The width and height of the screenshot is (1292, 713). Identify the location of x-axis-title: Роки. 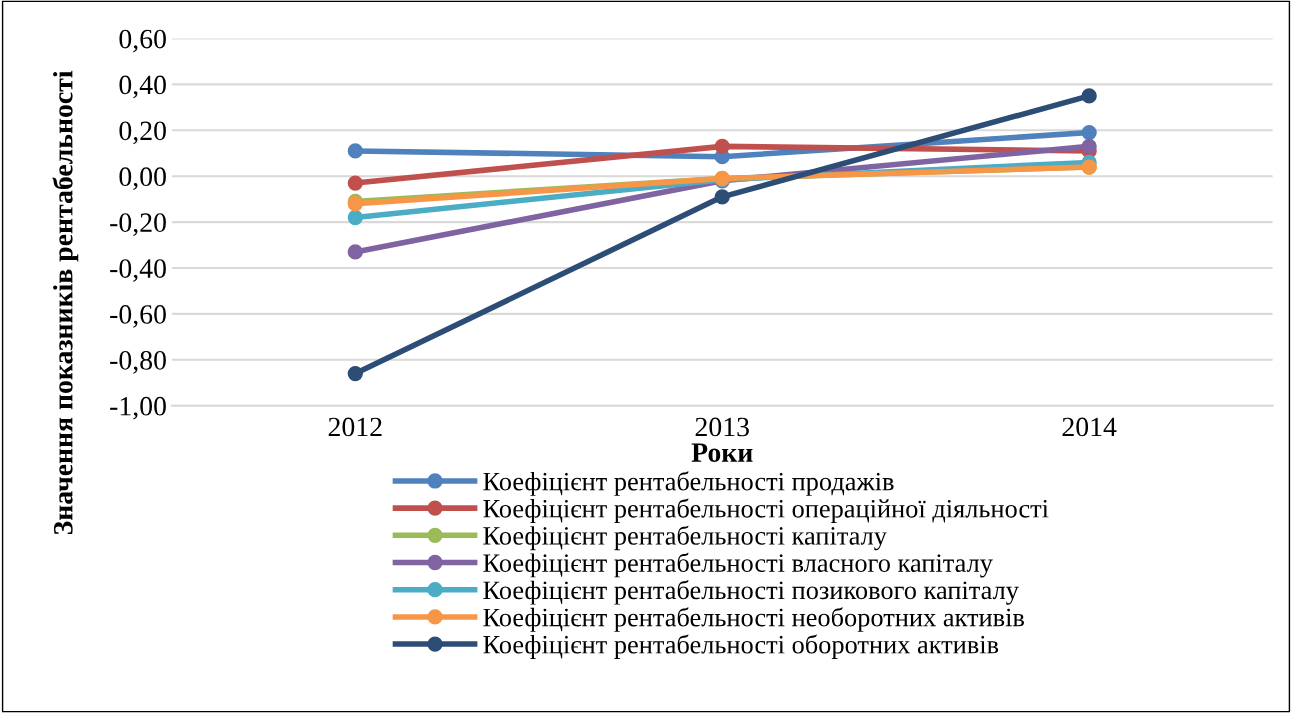
(722, 452).